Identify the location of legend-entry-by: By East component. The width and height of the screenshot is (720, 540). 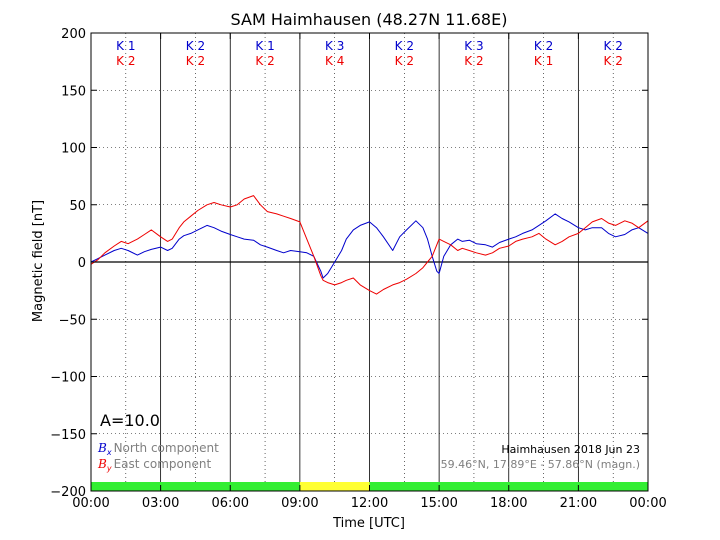
(154, 465).